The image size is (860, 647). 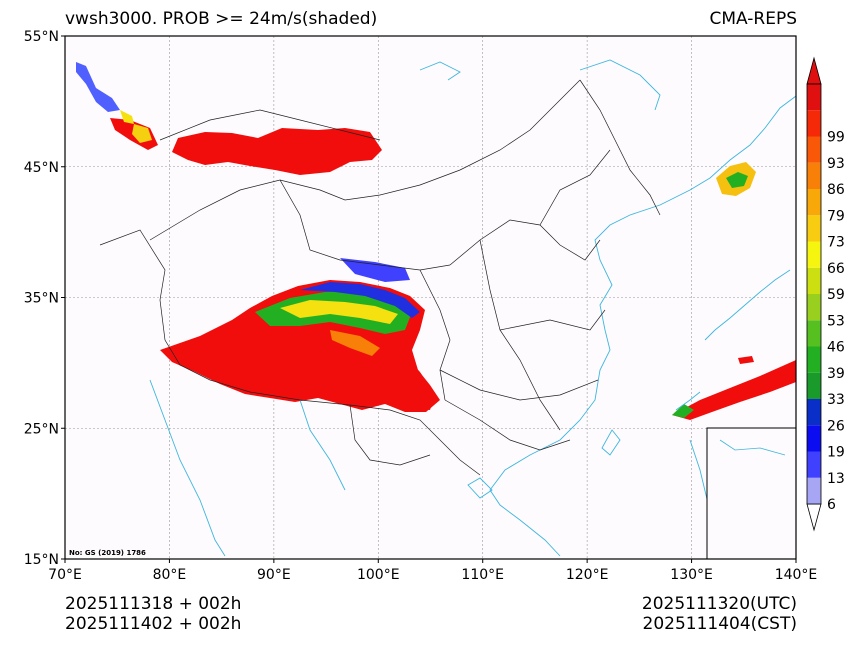 What do you see at coordinates (796, 575) in the screenshot?
I see `lon-label: 140°E` at bounding box center [796, 575].